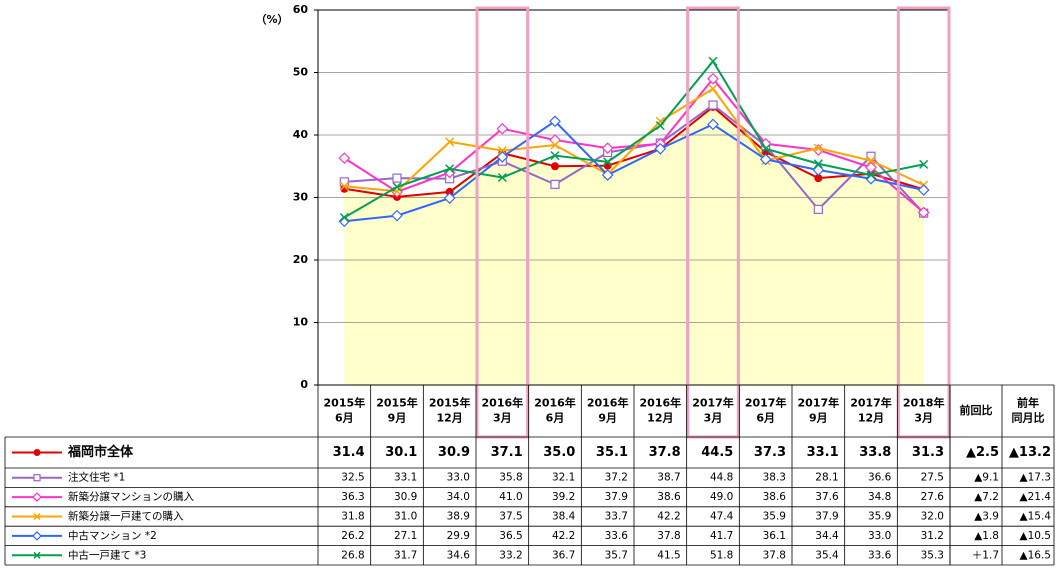 The image size is (1057, 571). I want to click on x-tick-label: 2017年 3月, so click(713, 410).